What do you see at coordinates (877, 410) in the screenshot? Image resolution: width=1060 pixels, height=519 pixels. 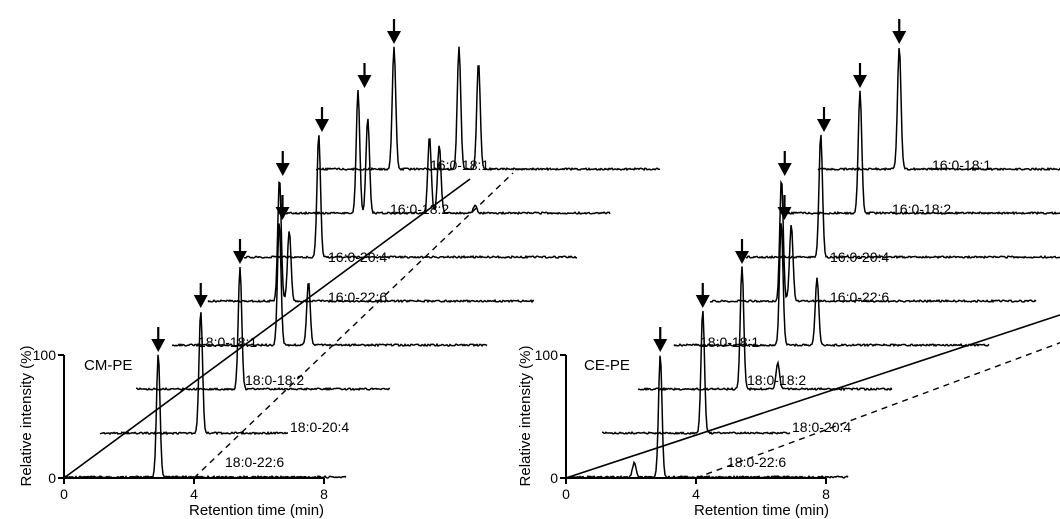 I see `depth-dashed-line` at bounding box center [877, 410].